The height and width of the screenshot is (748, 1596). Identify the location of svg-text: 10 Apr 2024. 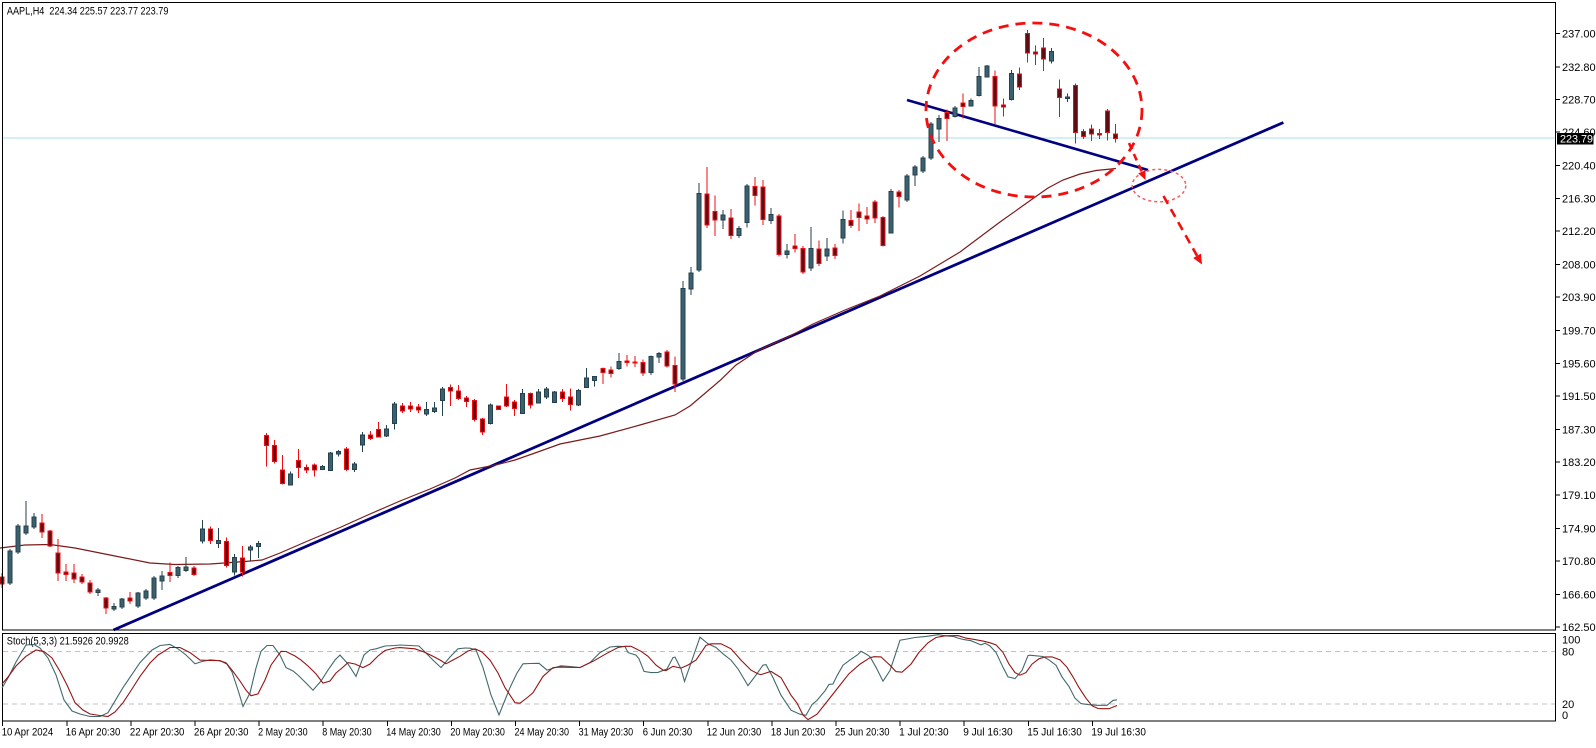
(28, 733).